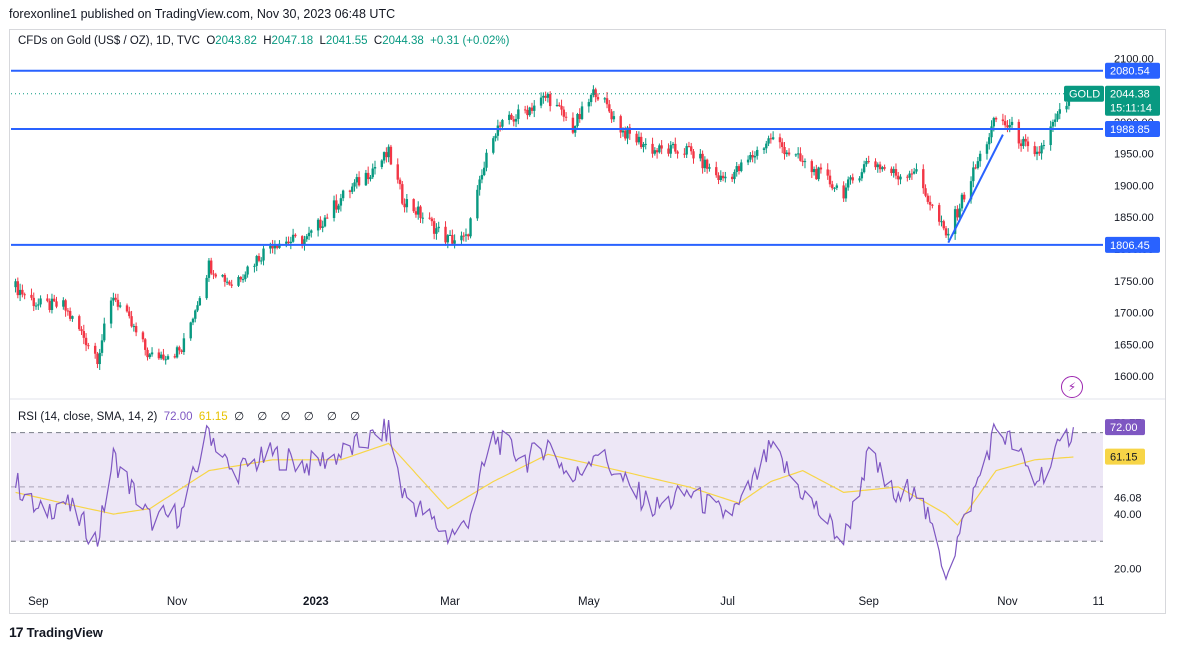  Describe the element at coordinates (1134, 59) in the screenshot. I see `price-tick-label: 2100.00` at that location.